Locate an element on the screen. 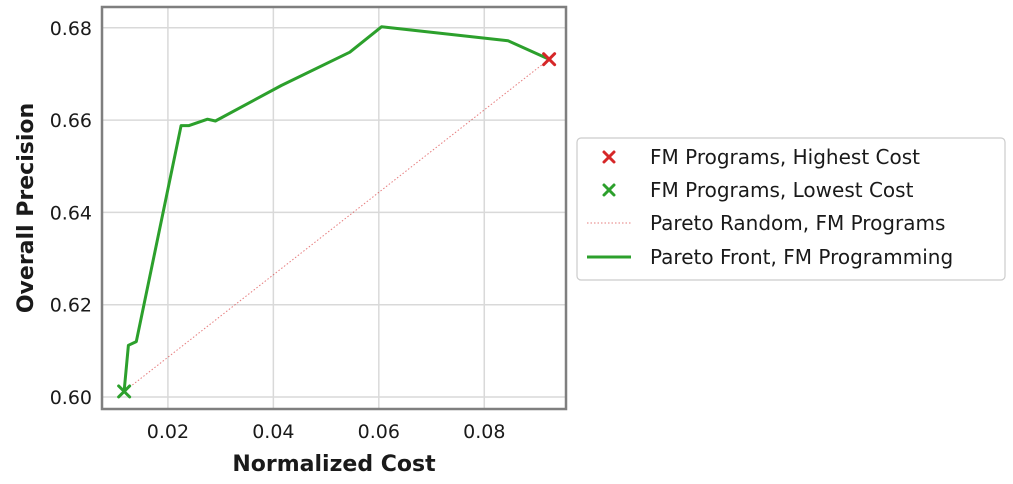 The image size is (1013, 484). x-tick-label: 0.06 is located at coordinates (379, 432).